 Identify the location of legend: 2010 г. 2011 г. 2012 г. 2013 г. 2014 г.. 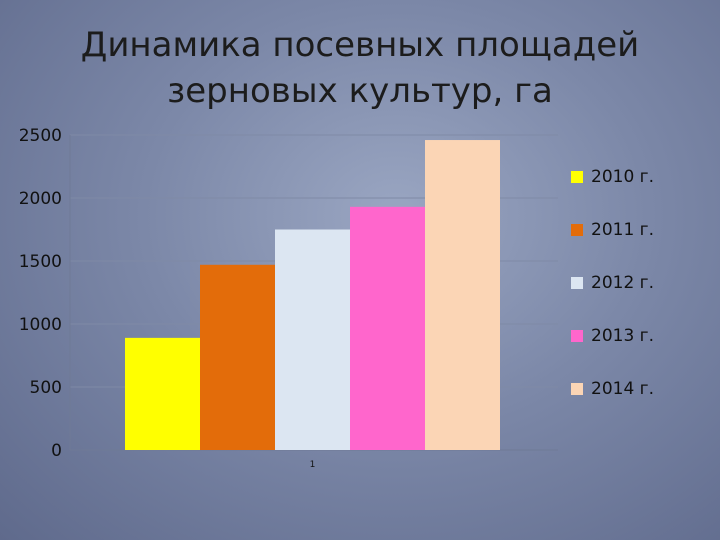
(612, 283).